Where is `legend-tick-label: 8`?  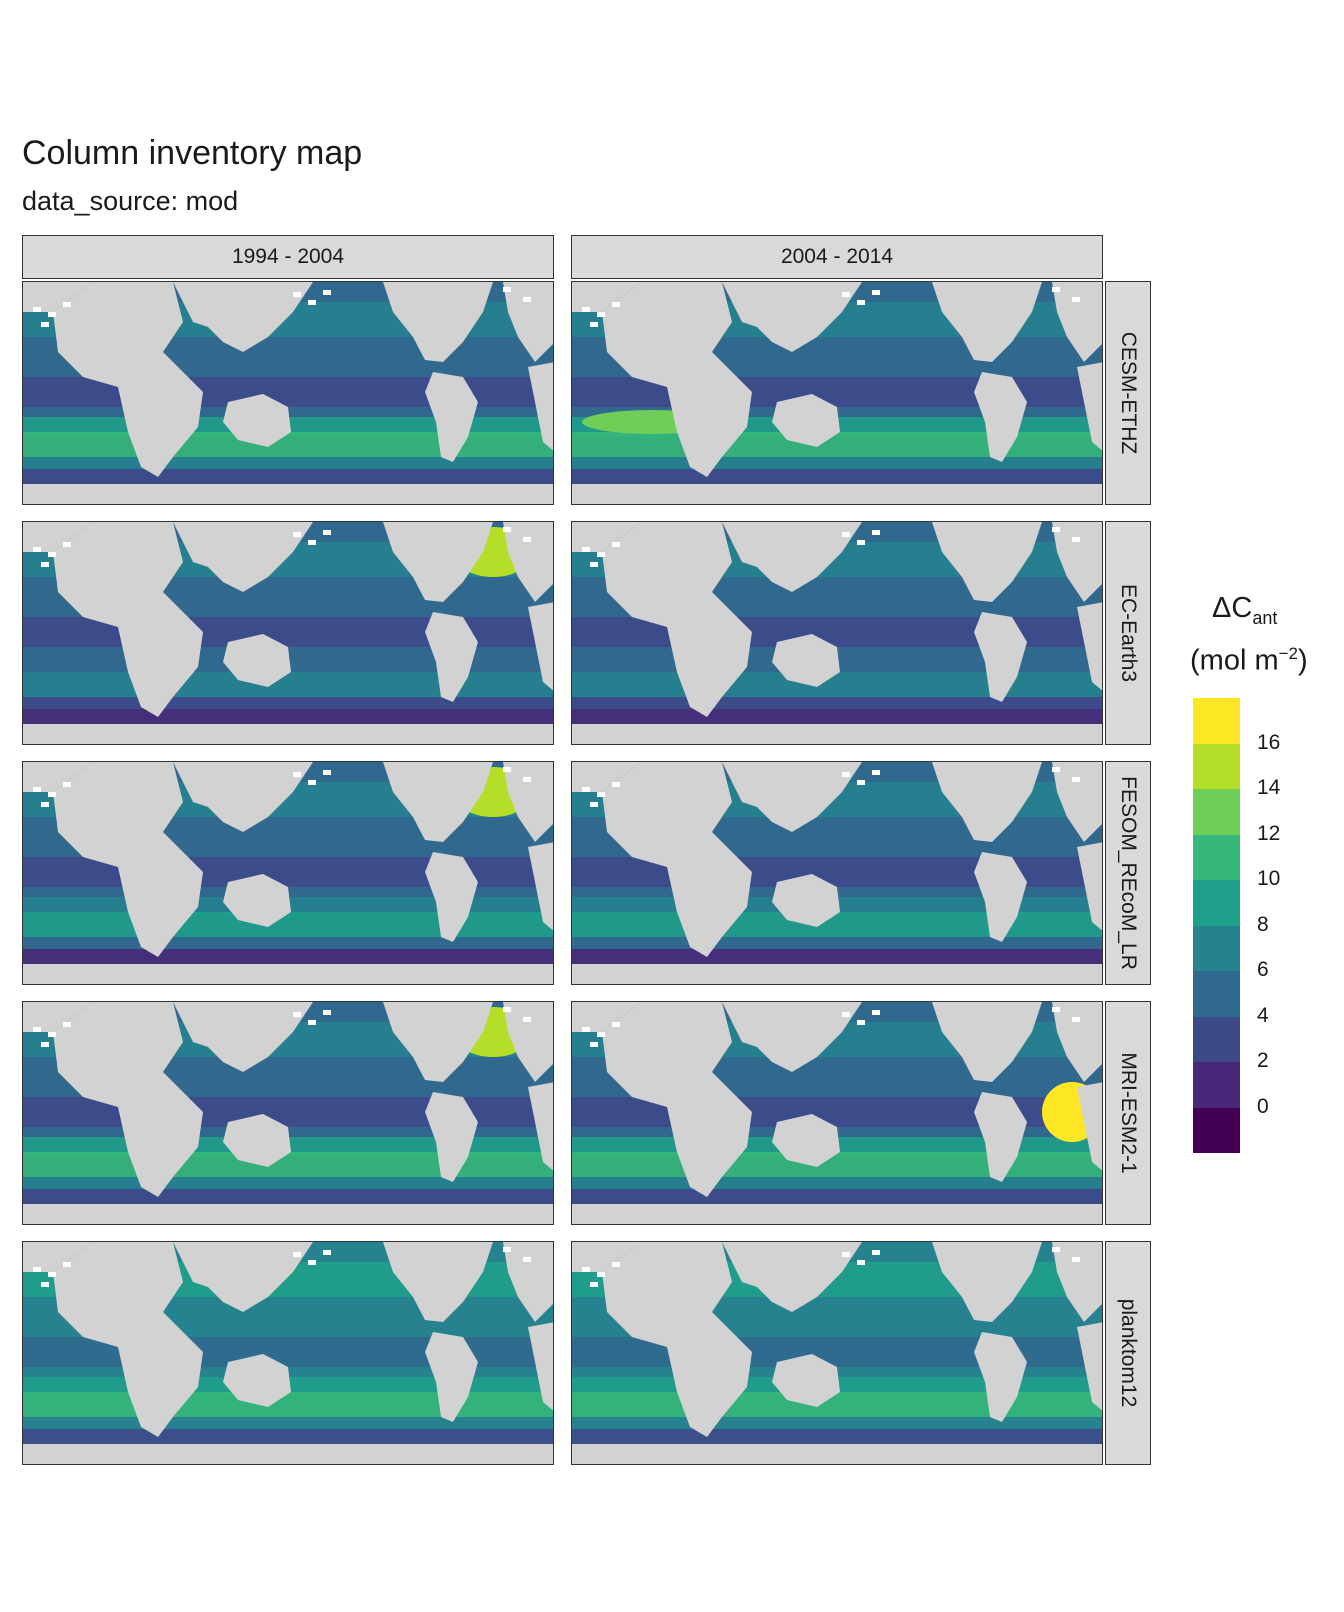
legend-tick-label: 8 is located at coordinates (1263, 924).